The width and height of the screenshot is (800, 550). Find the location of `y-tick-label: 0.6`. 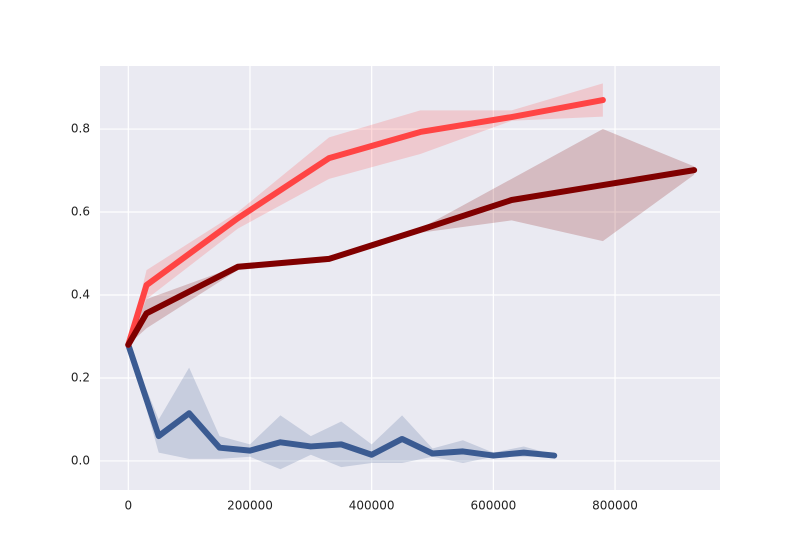

y-tick-label: 0.6 is located at coordinates (80, 212).